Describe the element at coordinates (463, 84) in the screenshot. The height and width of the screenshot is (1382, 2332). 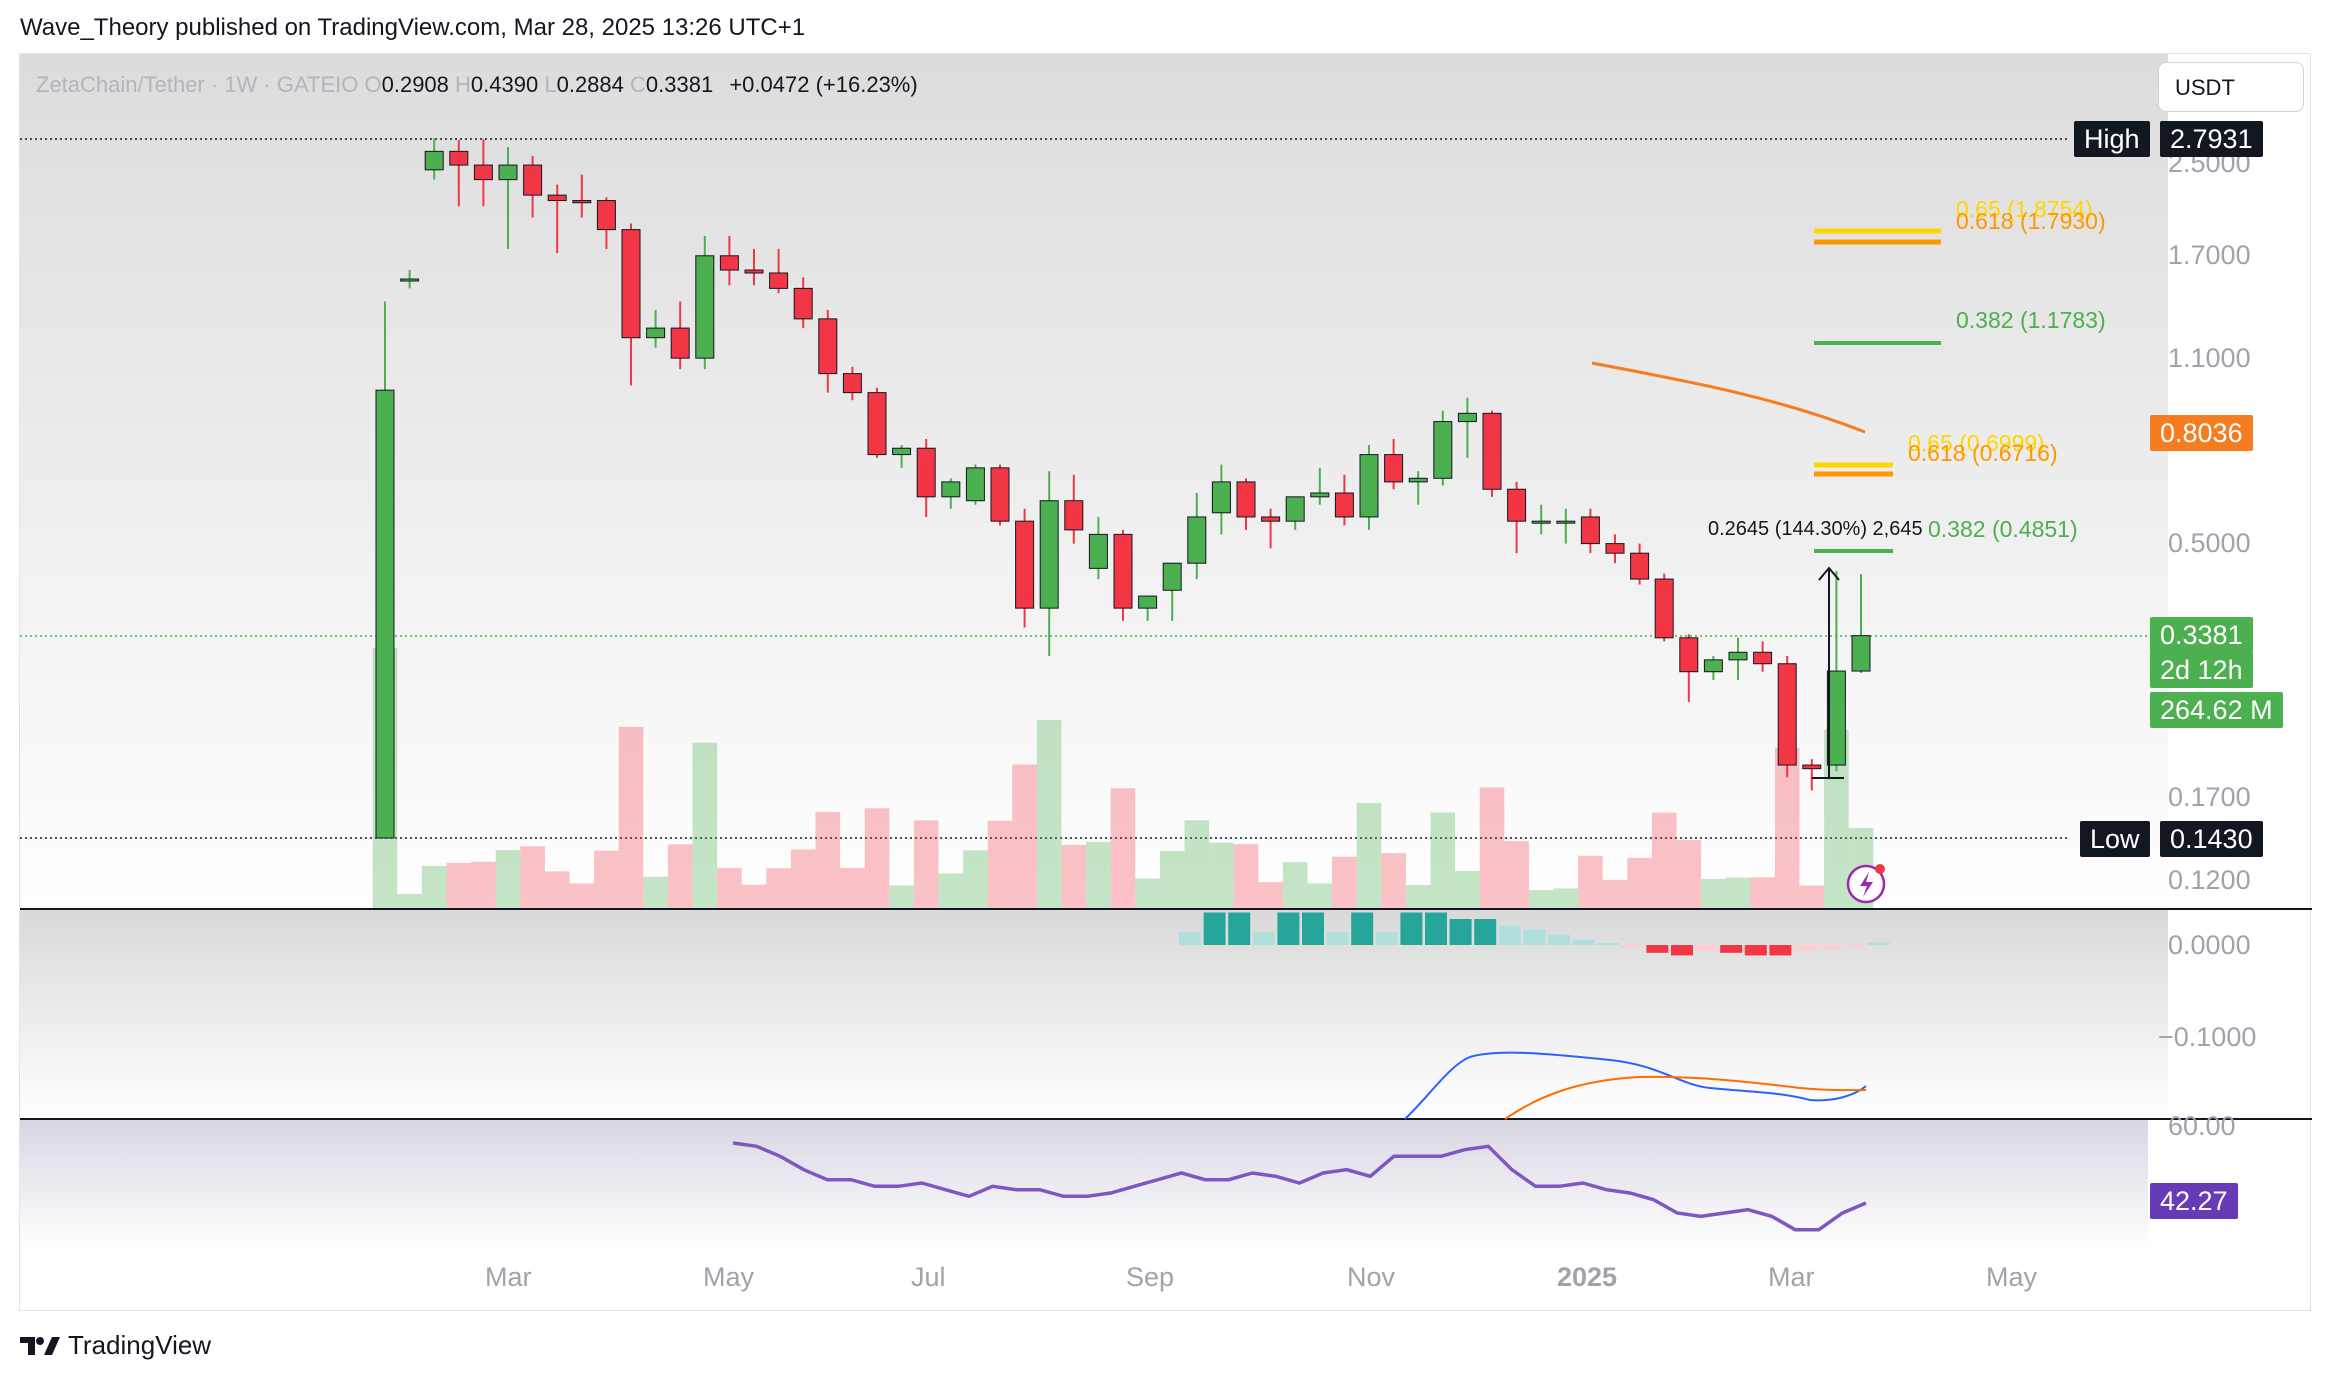
I see `high-label: H` at that location.